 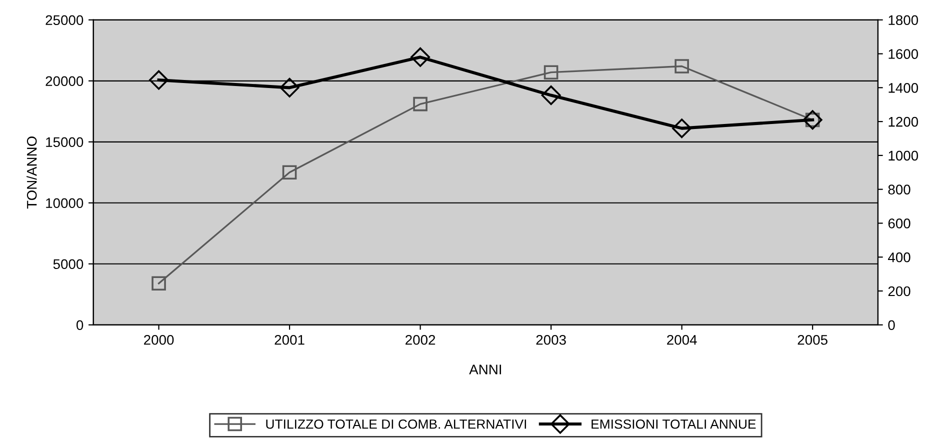 I want to click on x-tick-label: 2002, so click(x=421, y=339).